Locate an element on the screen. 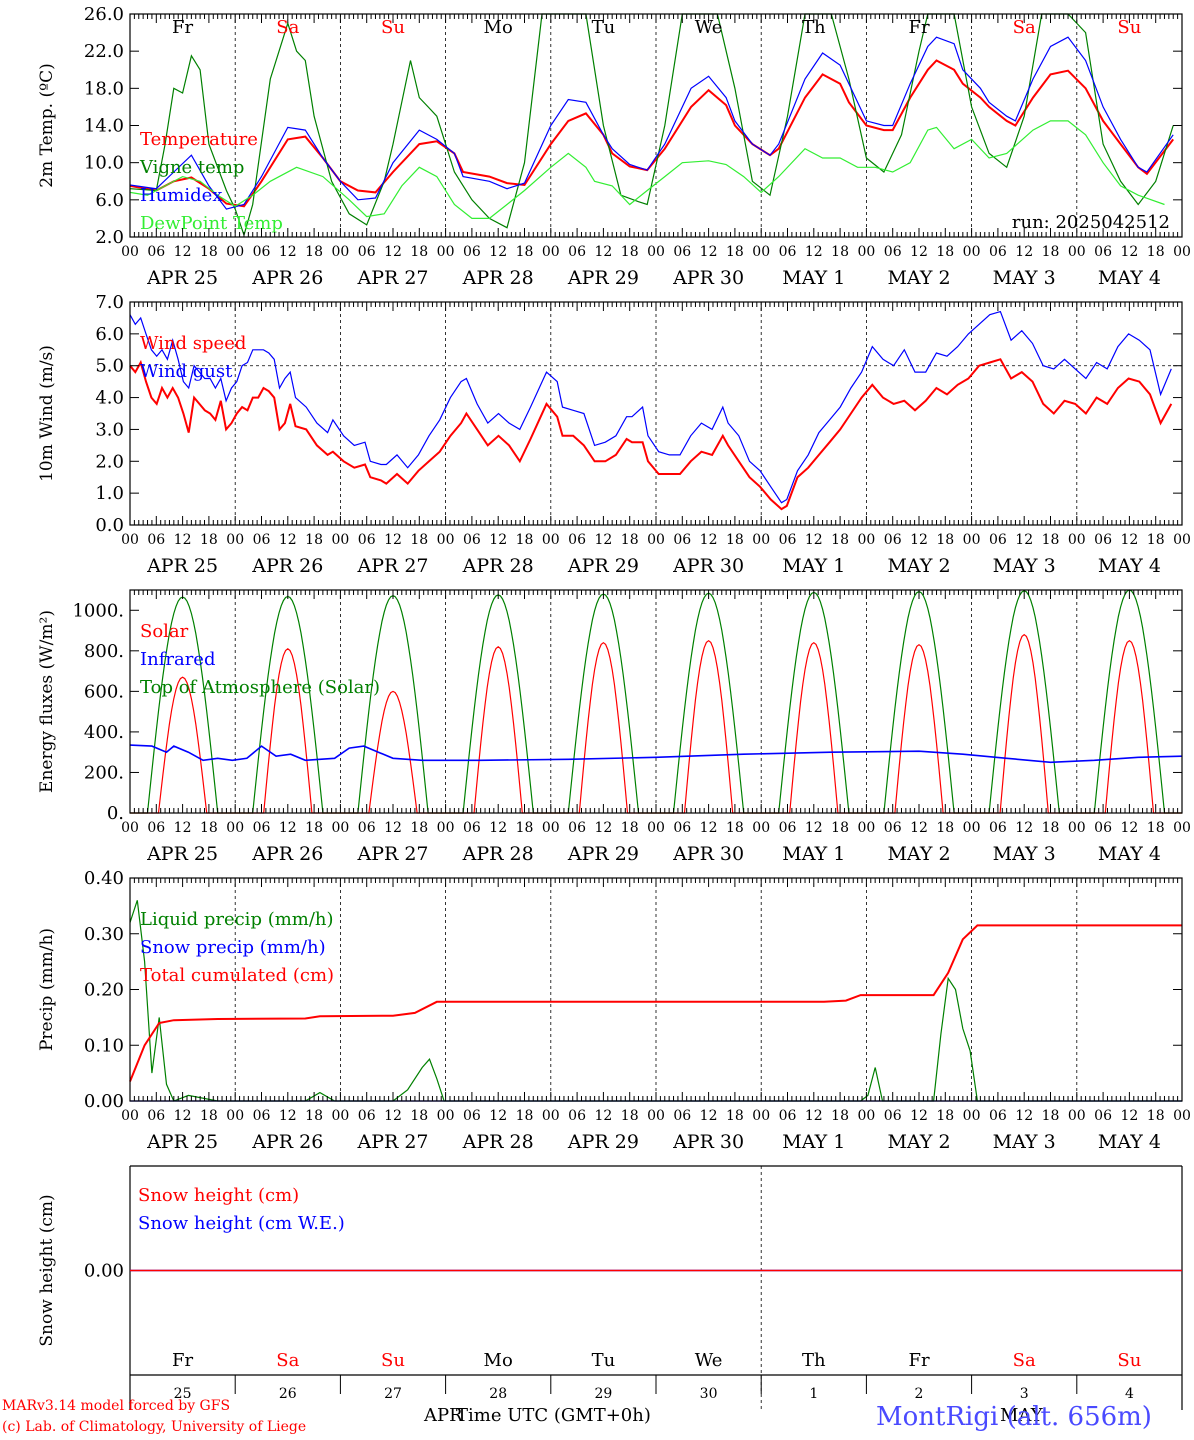 The width and height of the screenshot is (1194, 1440). series-dewpoint-temp is located at coordinates (647, 169).